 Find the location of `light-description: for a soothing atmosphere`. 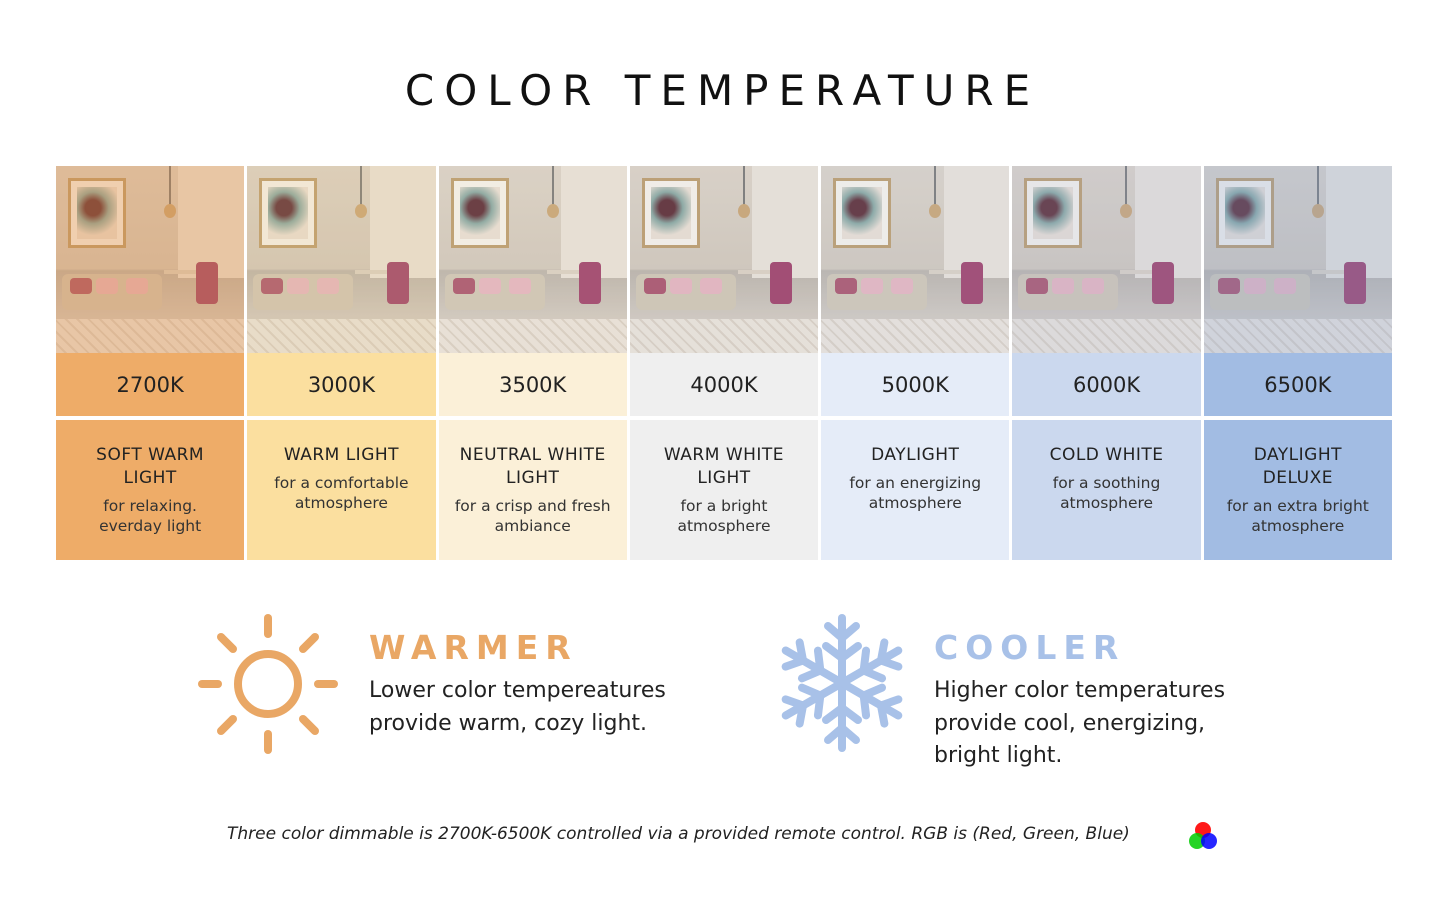

light-description: for a soothing atmosphere is located at coordinates (1106, 493).